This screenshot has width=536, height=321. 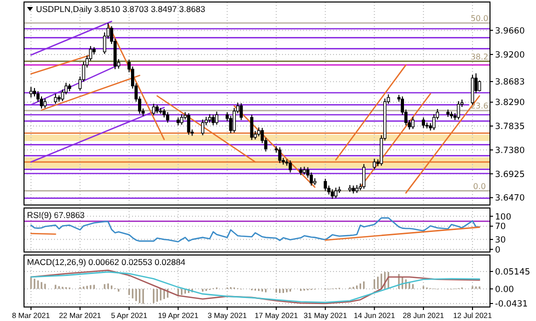 What do you see at coordinates (56, 215) in the screenshot?
I see `chart-title: RSI(9) 67.9863` at bounding box center [56, 215].